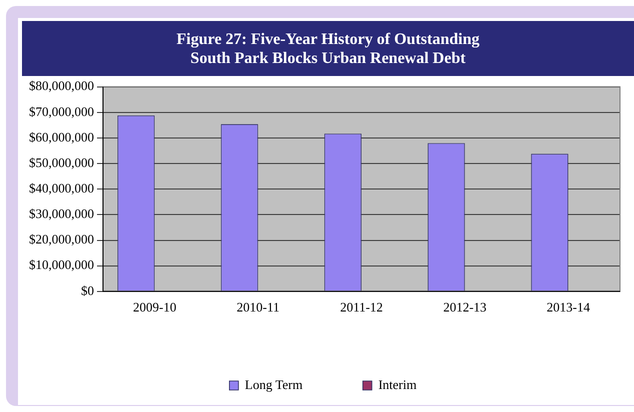 This screenshot has width=634, height=412. What do you see at coordinates (61, 188) in the screenshot?
I see `y-tick-label: $40,000,000` at bounding box center [61, 188].